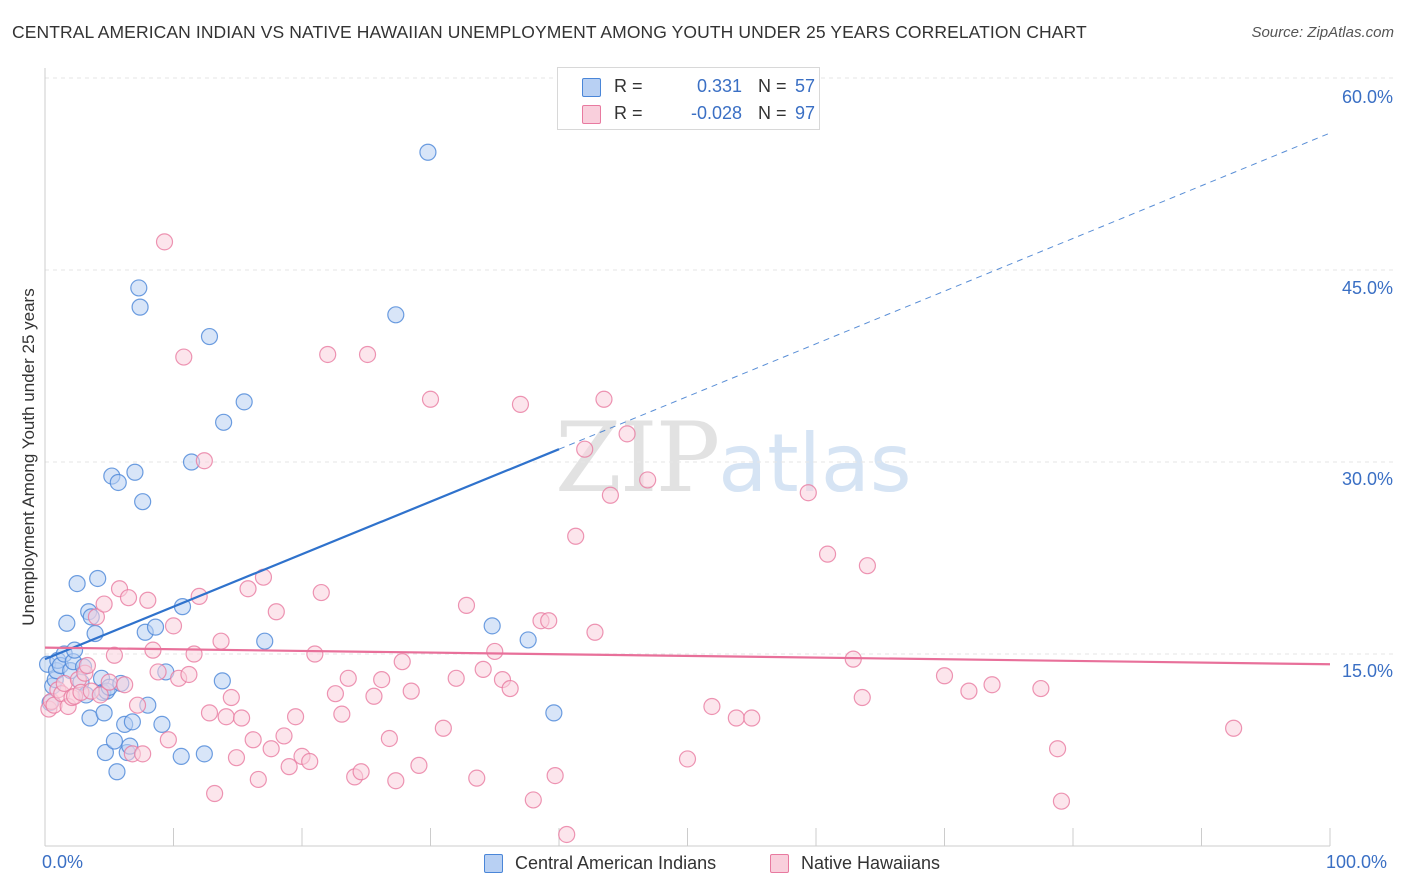  Describe the element at coordinates (1367, 671) in the screenshot. I see `y-tick-label-15: 15.0%` at that location.